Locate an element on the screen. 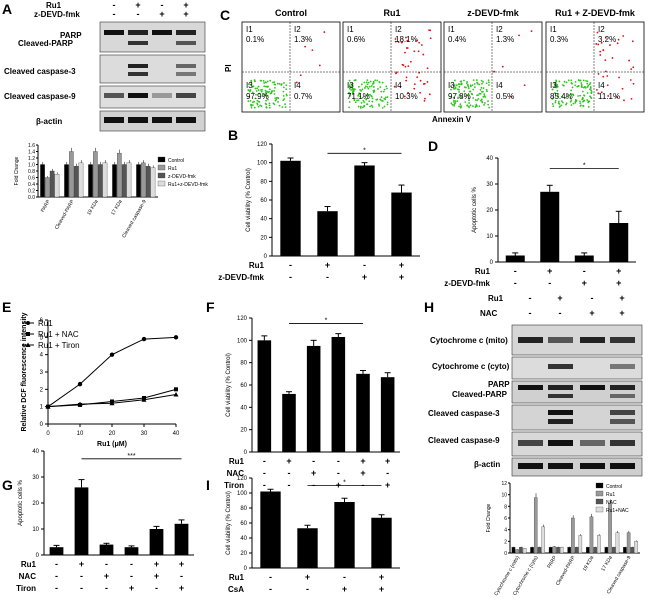  y-tick-label: 100 is located at coordinates (242, 494).